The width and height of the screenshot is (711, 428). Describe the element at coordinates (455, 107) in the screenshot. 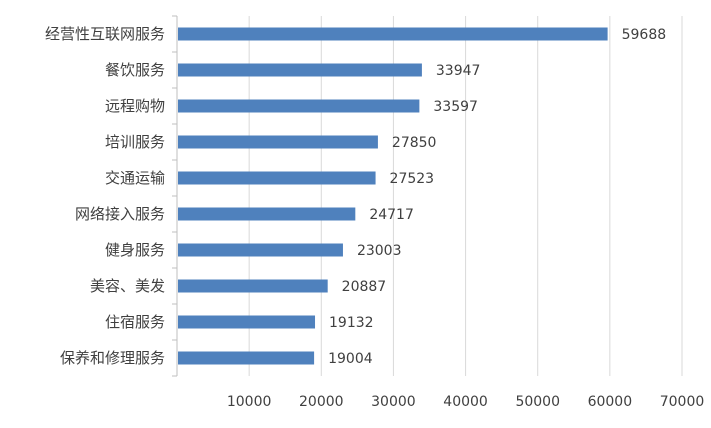

I see `value-label: 33597` at that location.